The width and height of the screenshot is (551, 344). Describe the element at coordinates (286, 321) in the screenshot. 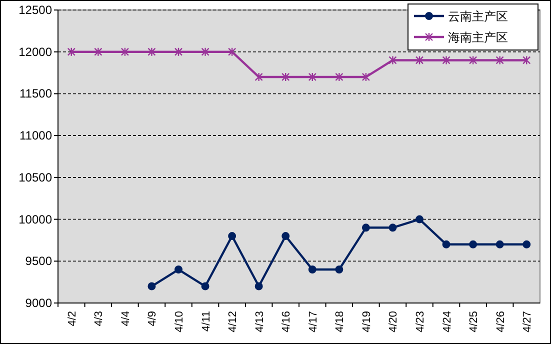

I see `x-tick-label: 4/16` at that location.